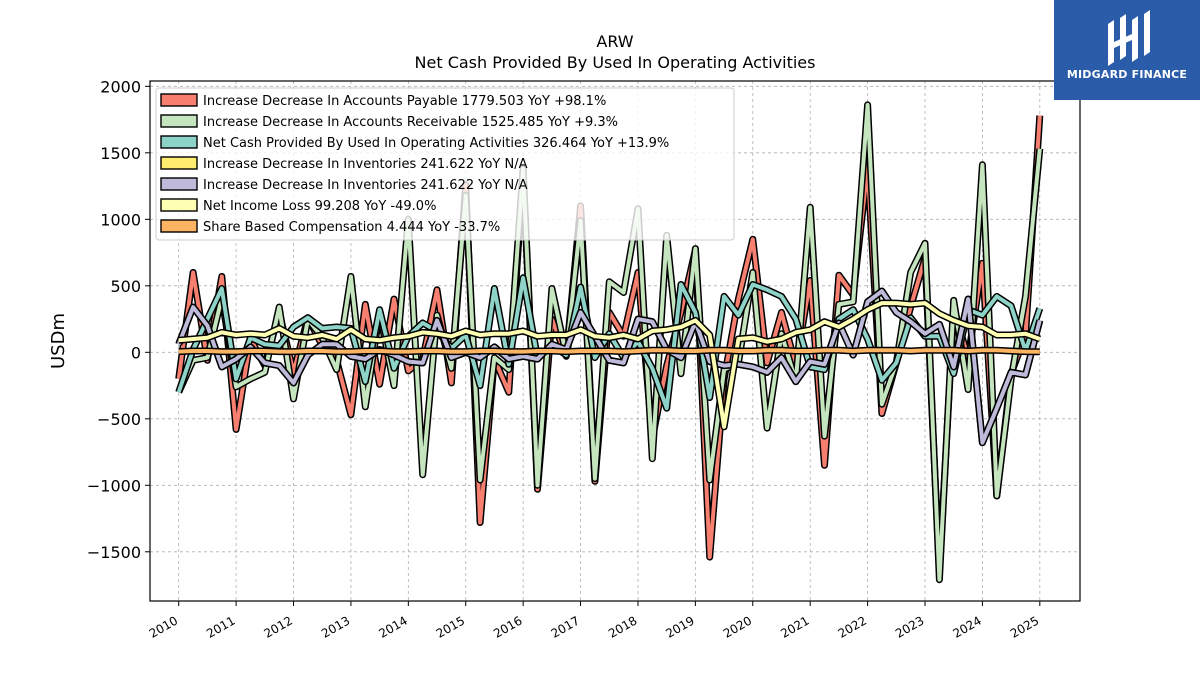 The width and height of the screenshot is (1200, 675). Describe the element at coordinates (966, 626) in the screenshot. I see `x-tick-label: 2024` at that location.